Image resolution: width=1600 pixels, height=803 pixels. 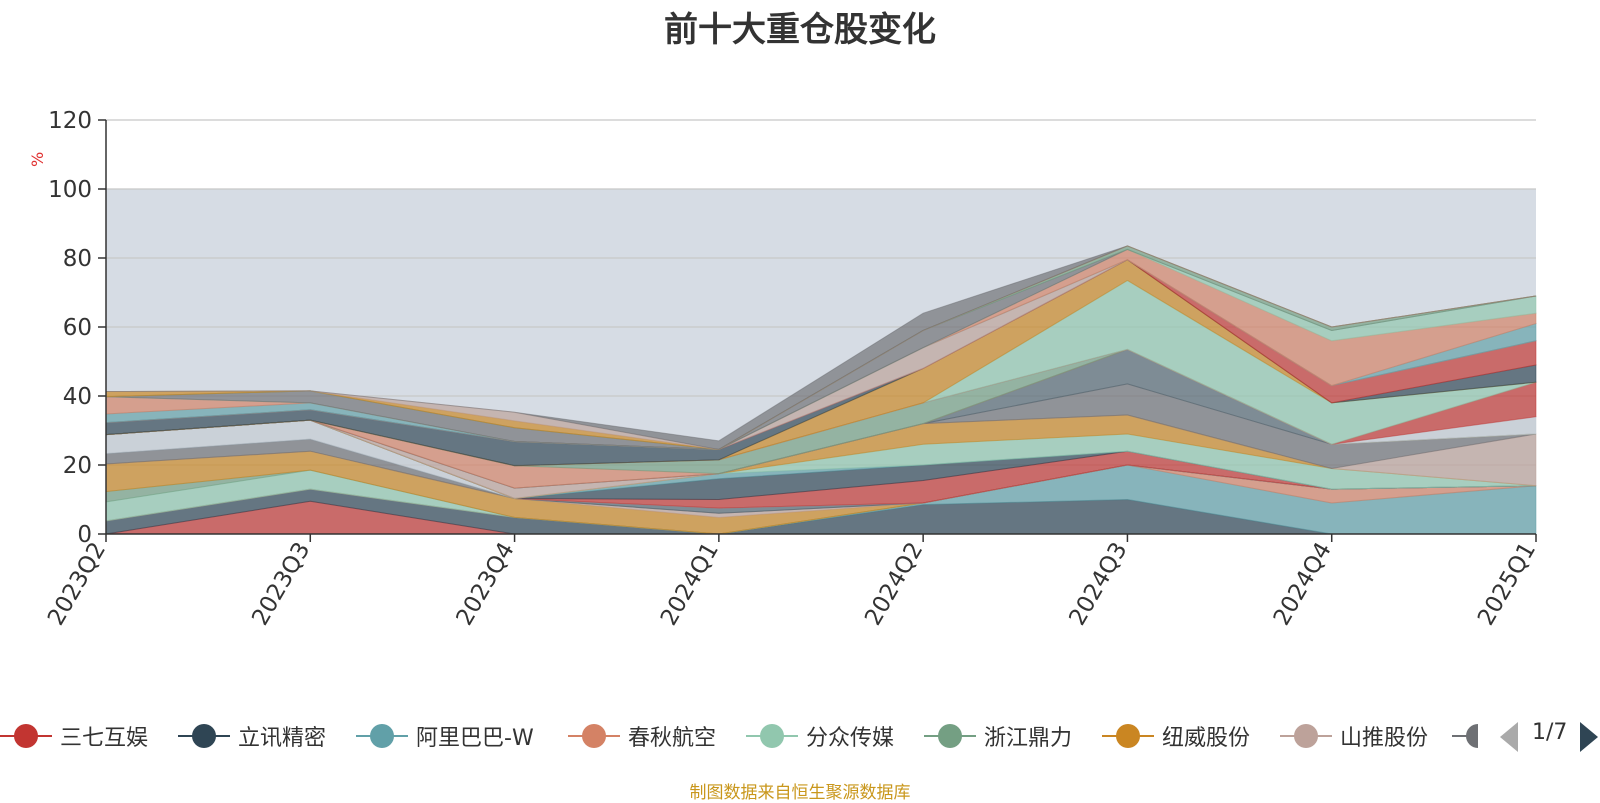 What do you see at coordinates (1550, 732) in the screenshot?
I see `legend-page-indicator: 1/7` at bounding box center [1550, 732].